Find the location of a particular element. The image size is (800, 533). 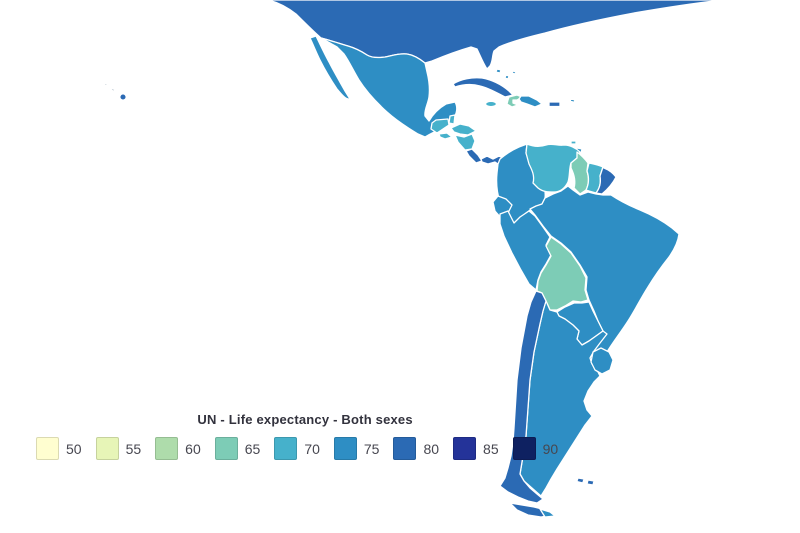

legend-item-90: 90 is located at coordinates (539, 448).